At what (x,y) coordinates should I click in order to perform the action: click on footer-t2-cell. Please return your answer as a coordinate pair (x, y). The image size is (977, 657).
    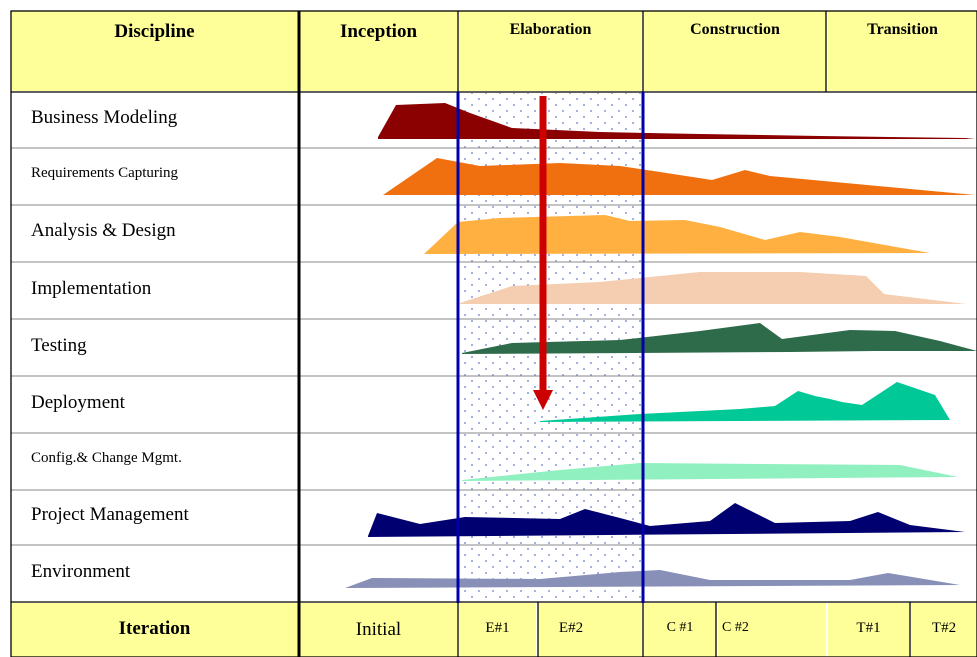
    Looking at the image, I should click on (944, 630).